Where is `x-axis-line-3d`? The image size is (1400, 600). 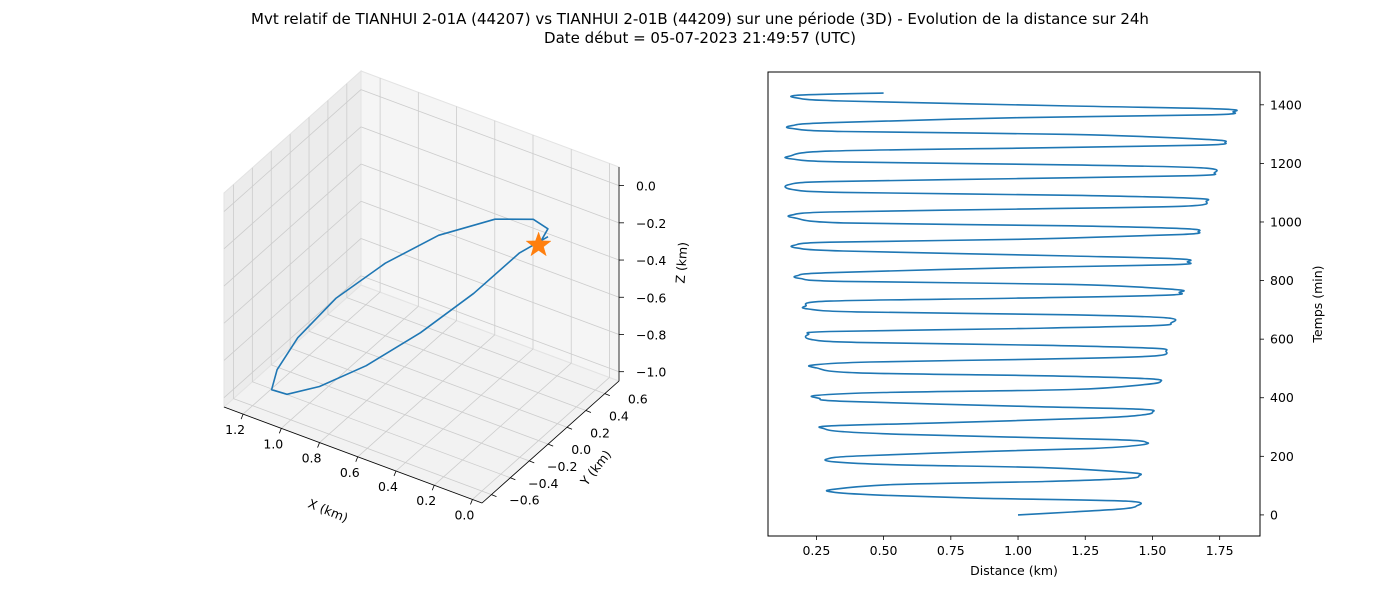 x-axis-line-3d is located at coordinates (353, 455).